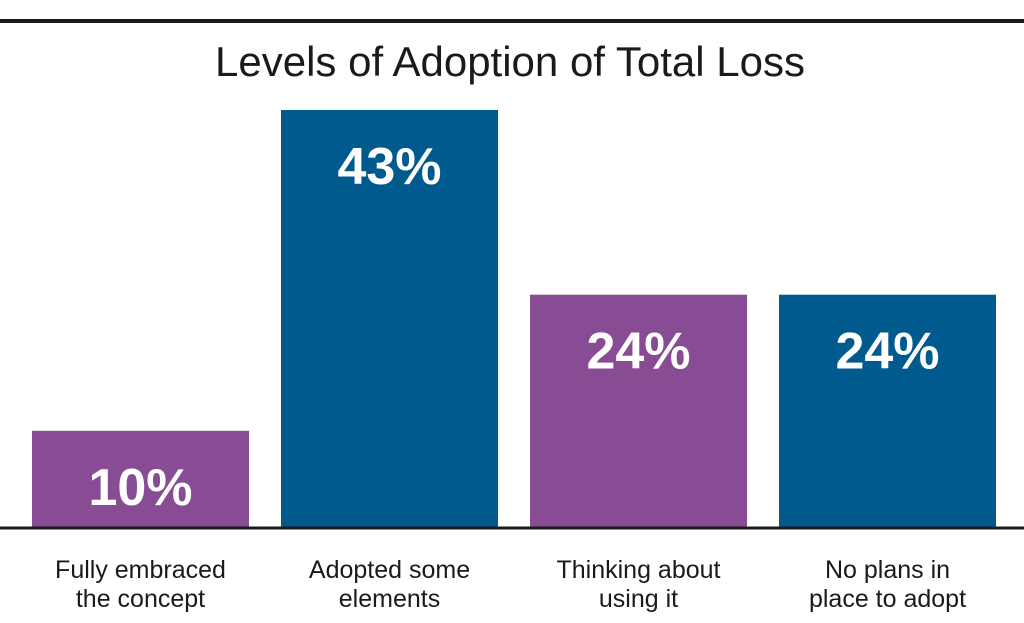 The height and width of the screenshot is (623, 1024). I want to click on category-label-3: Thinking about using it, so click(638, 584).